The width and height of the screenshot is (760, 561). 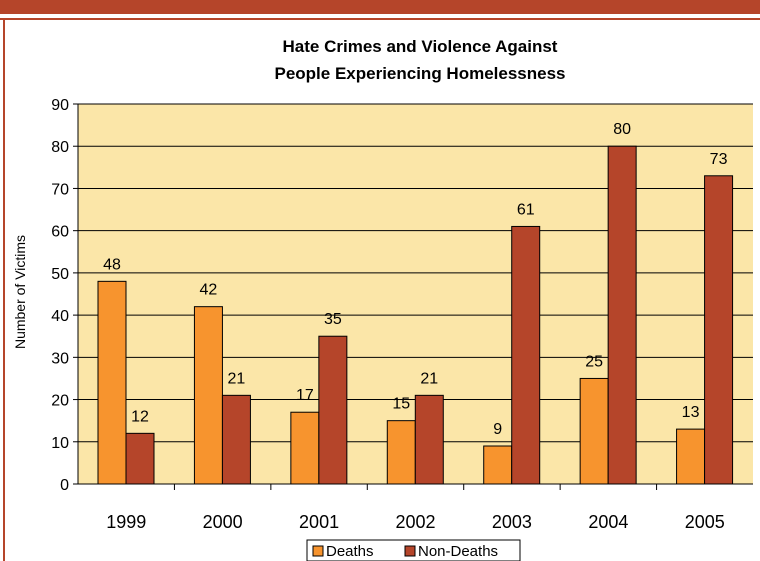 I want to click on bar-non-deaths-2002, so click(x=429, y=439).